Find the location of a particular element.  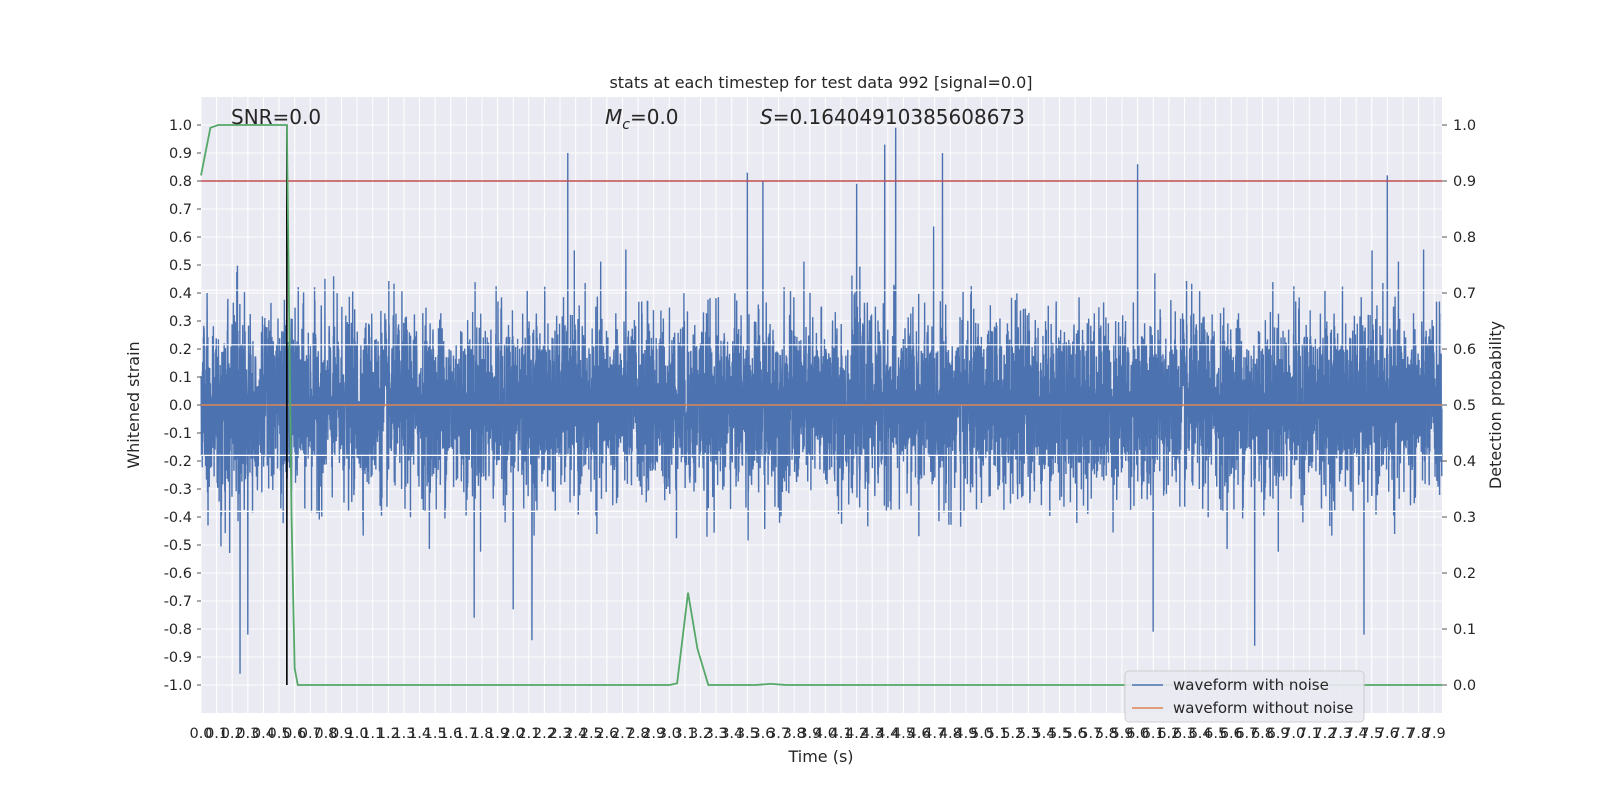

s-value: =0.16404910385608673 is located at coordinates (899, 117).